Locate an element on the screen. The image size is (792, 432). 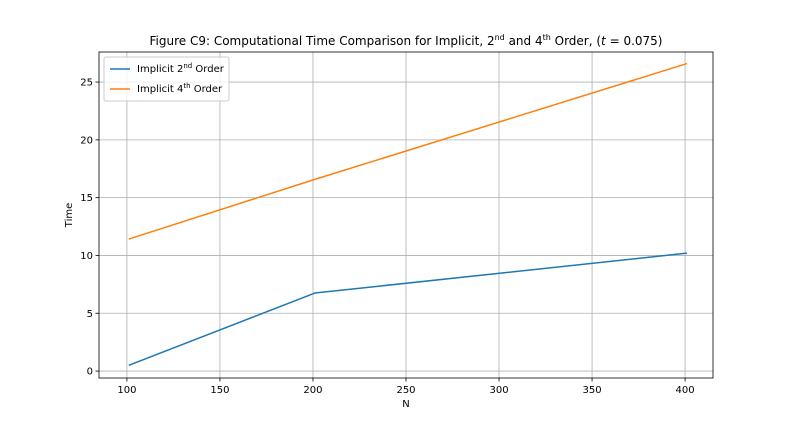
legend-label-0-sup: nd is located at coordinates (187, 66).